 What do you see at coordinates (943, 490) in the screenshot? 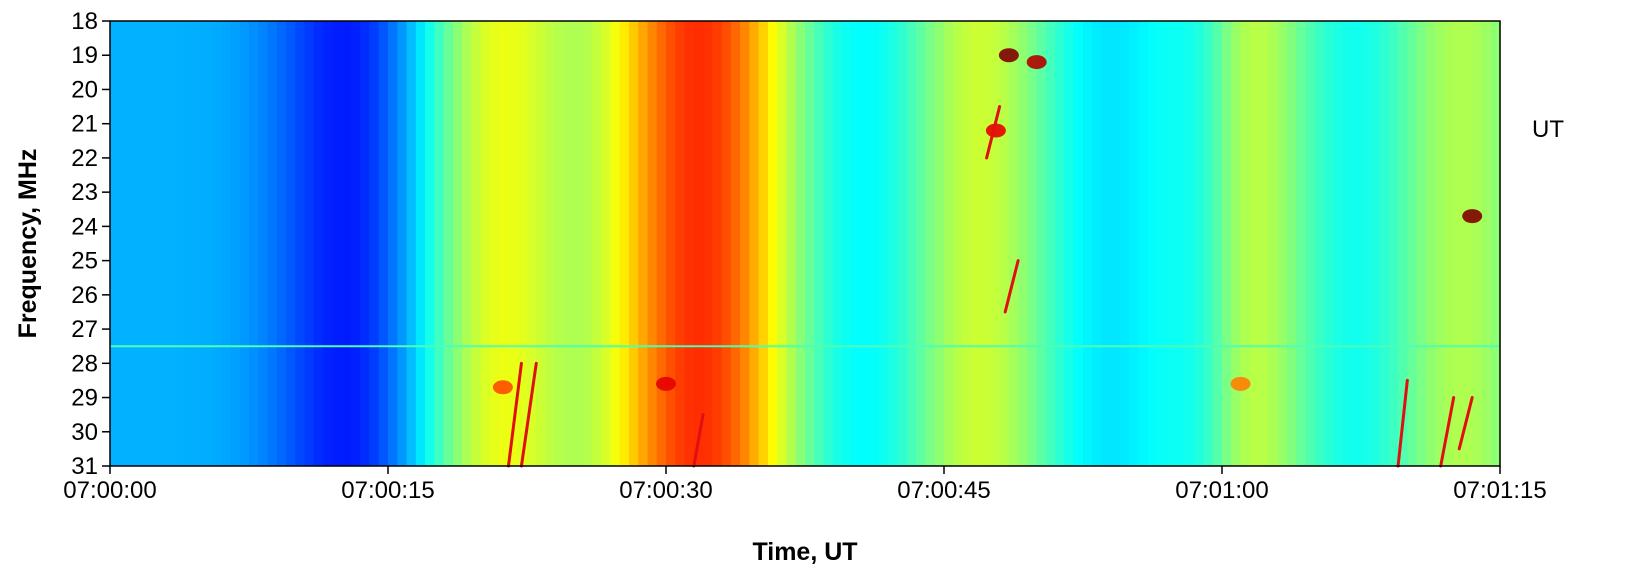
I see `x-tick-label: 07:00:45` at bounding box center [943, 490].